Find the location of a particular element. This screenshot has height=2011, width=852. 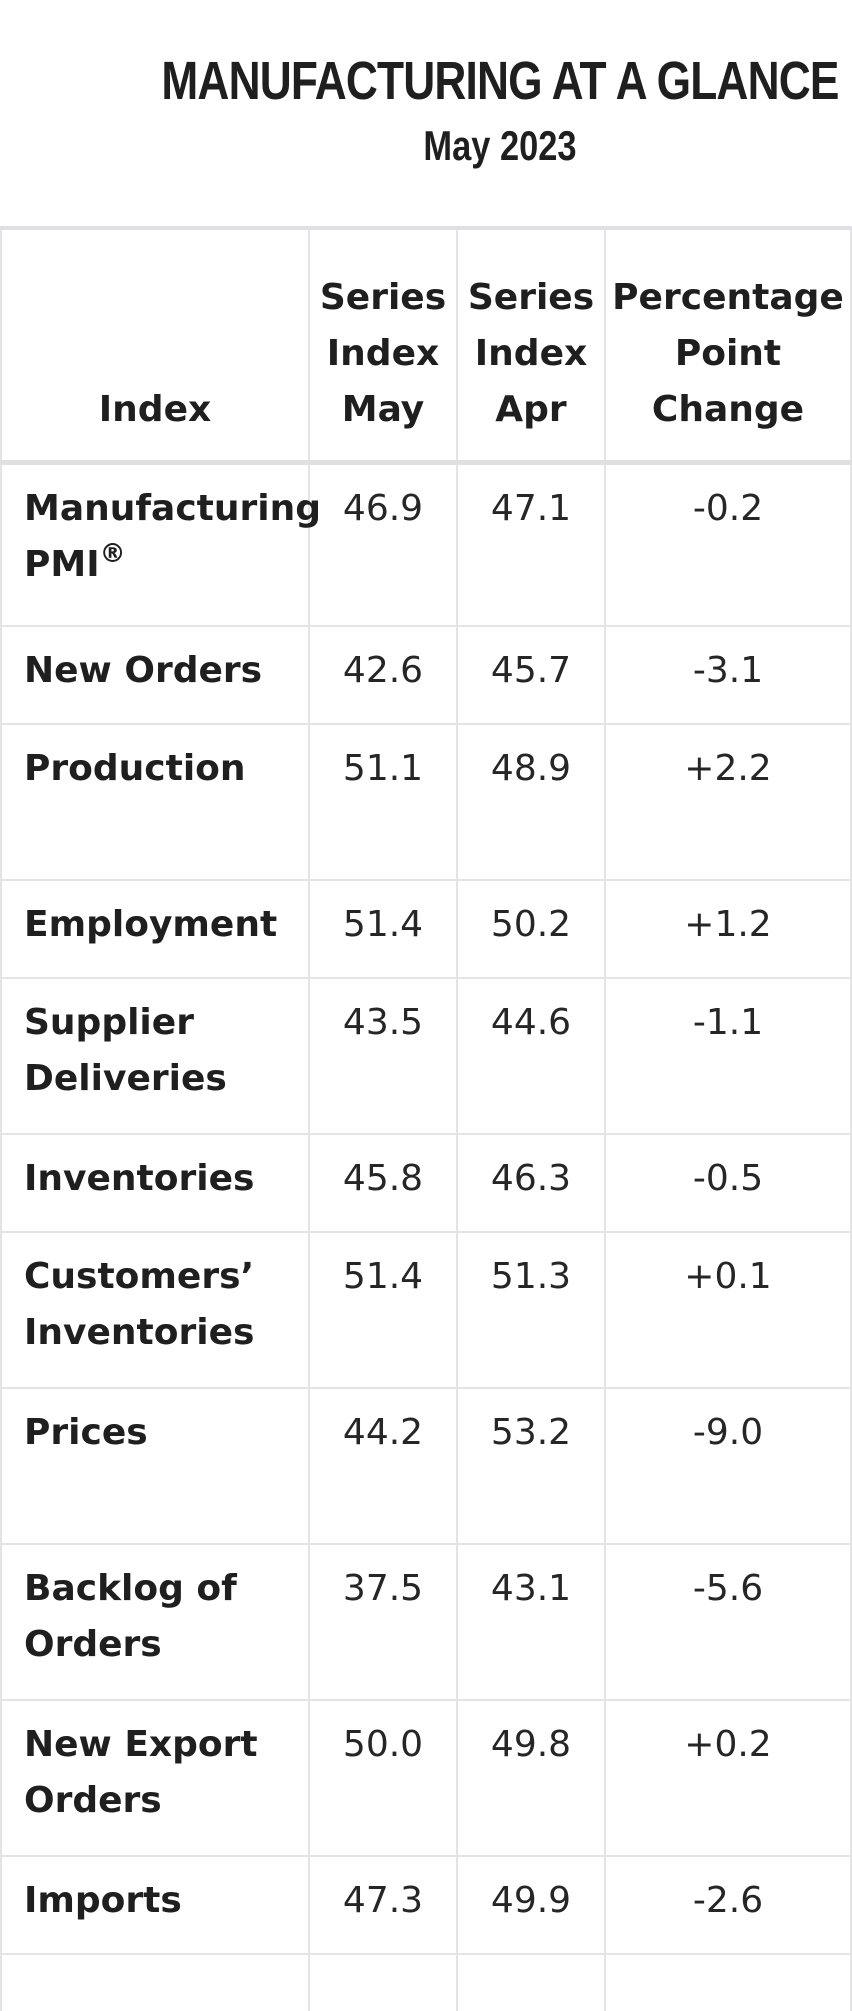

change-value-cell: +0.2 is located at coordinates (728, 1778).